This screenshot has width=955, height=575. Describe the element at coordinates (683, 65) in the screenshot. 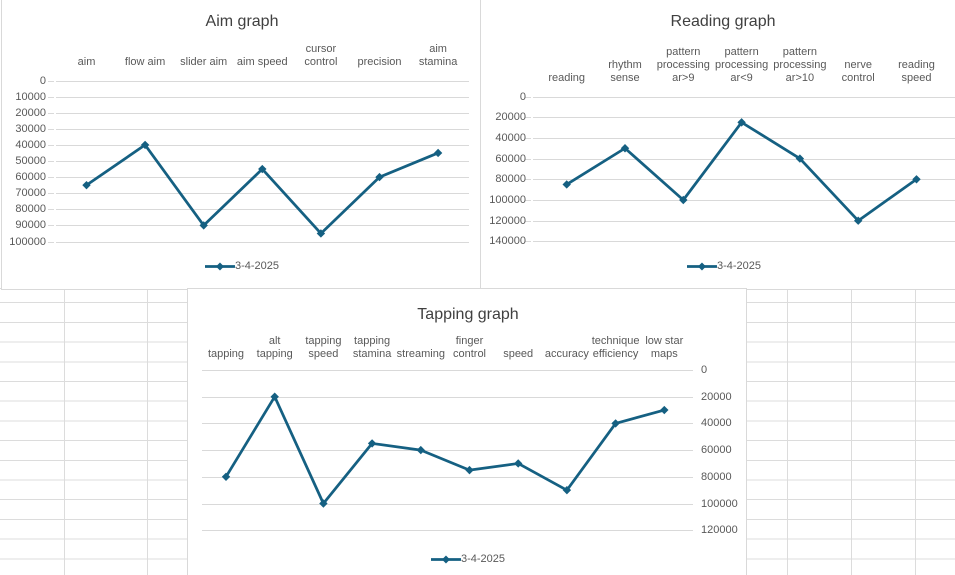

I see `category-label: pattern processing ar>9` at that location.